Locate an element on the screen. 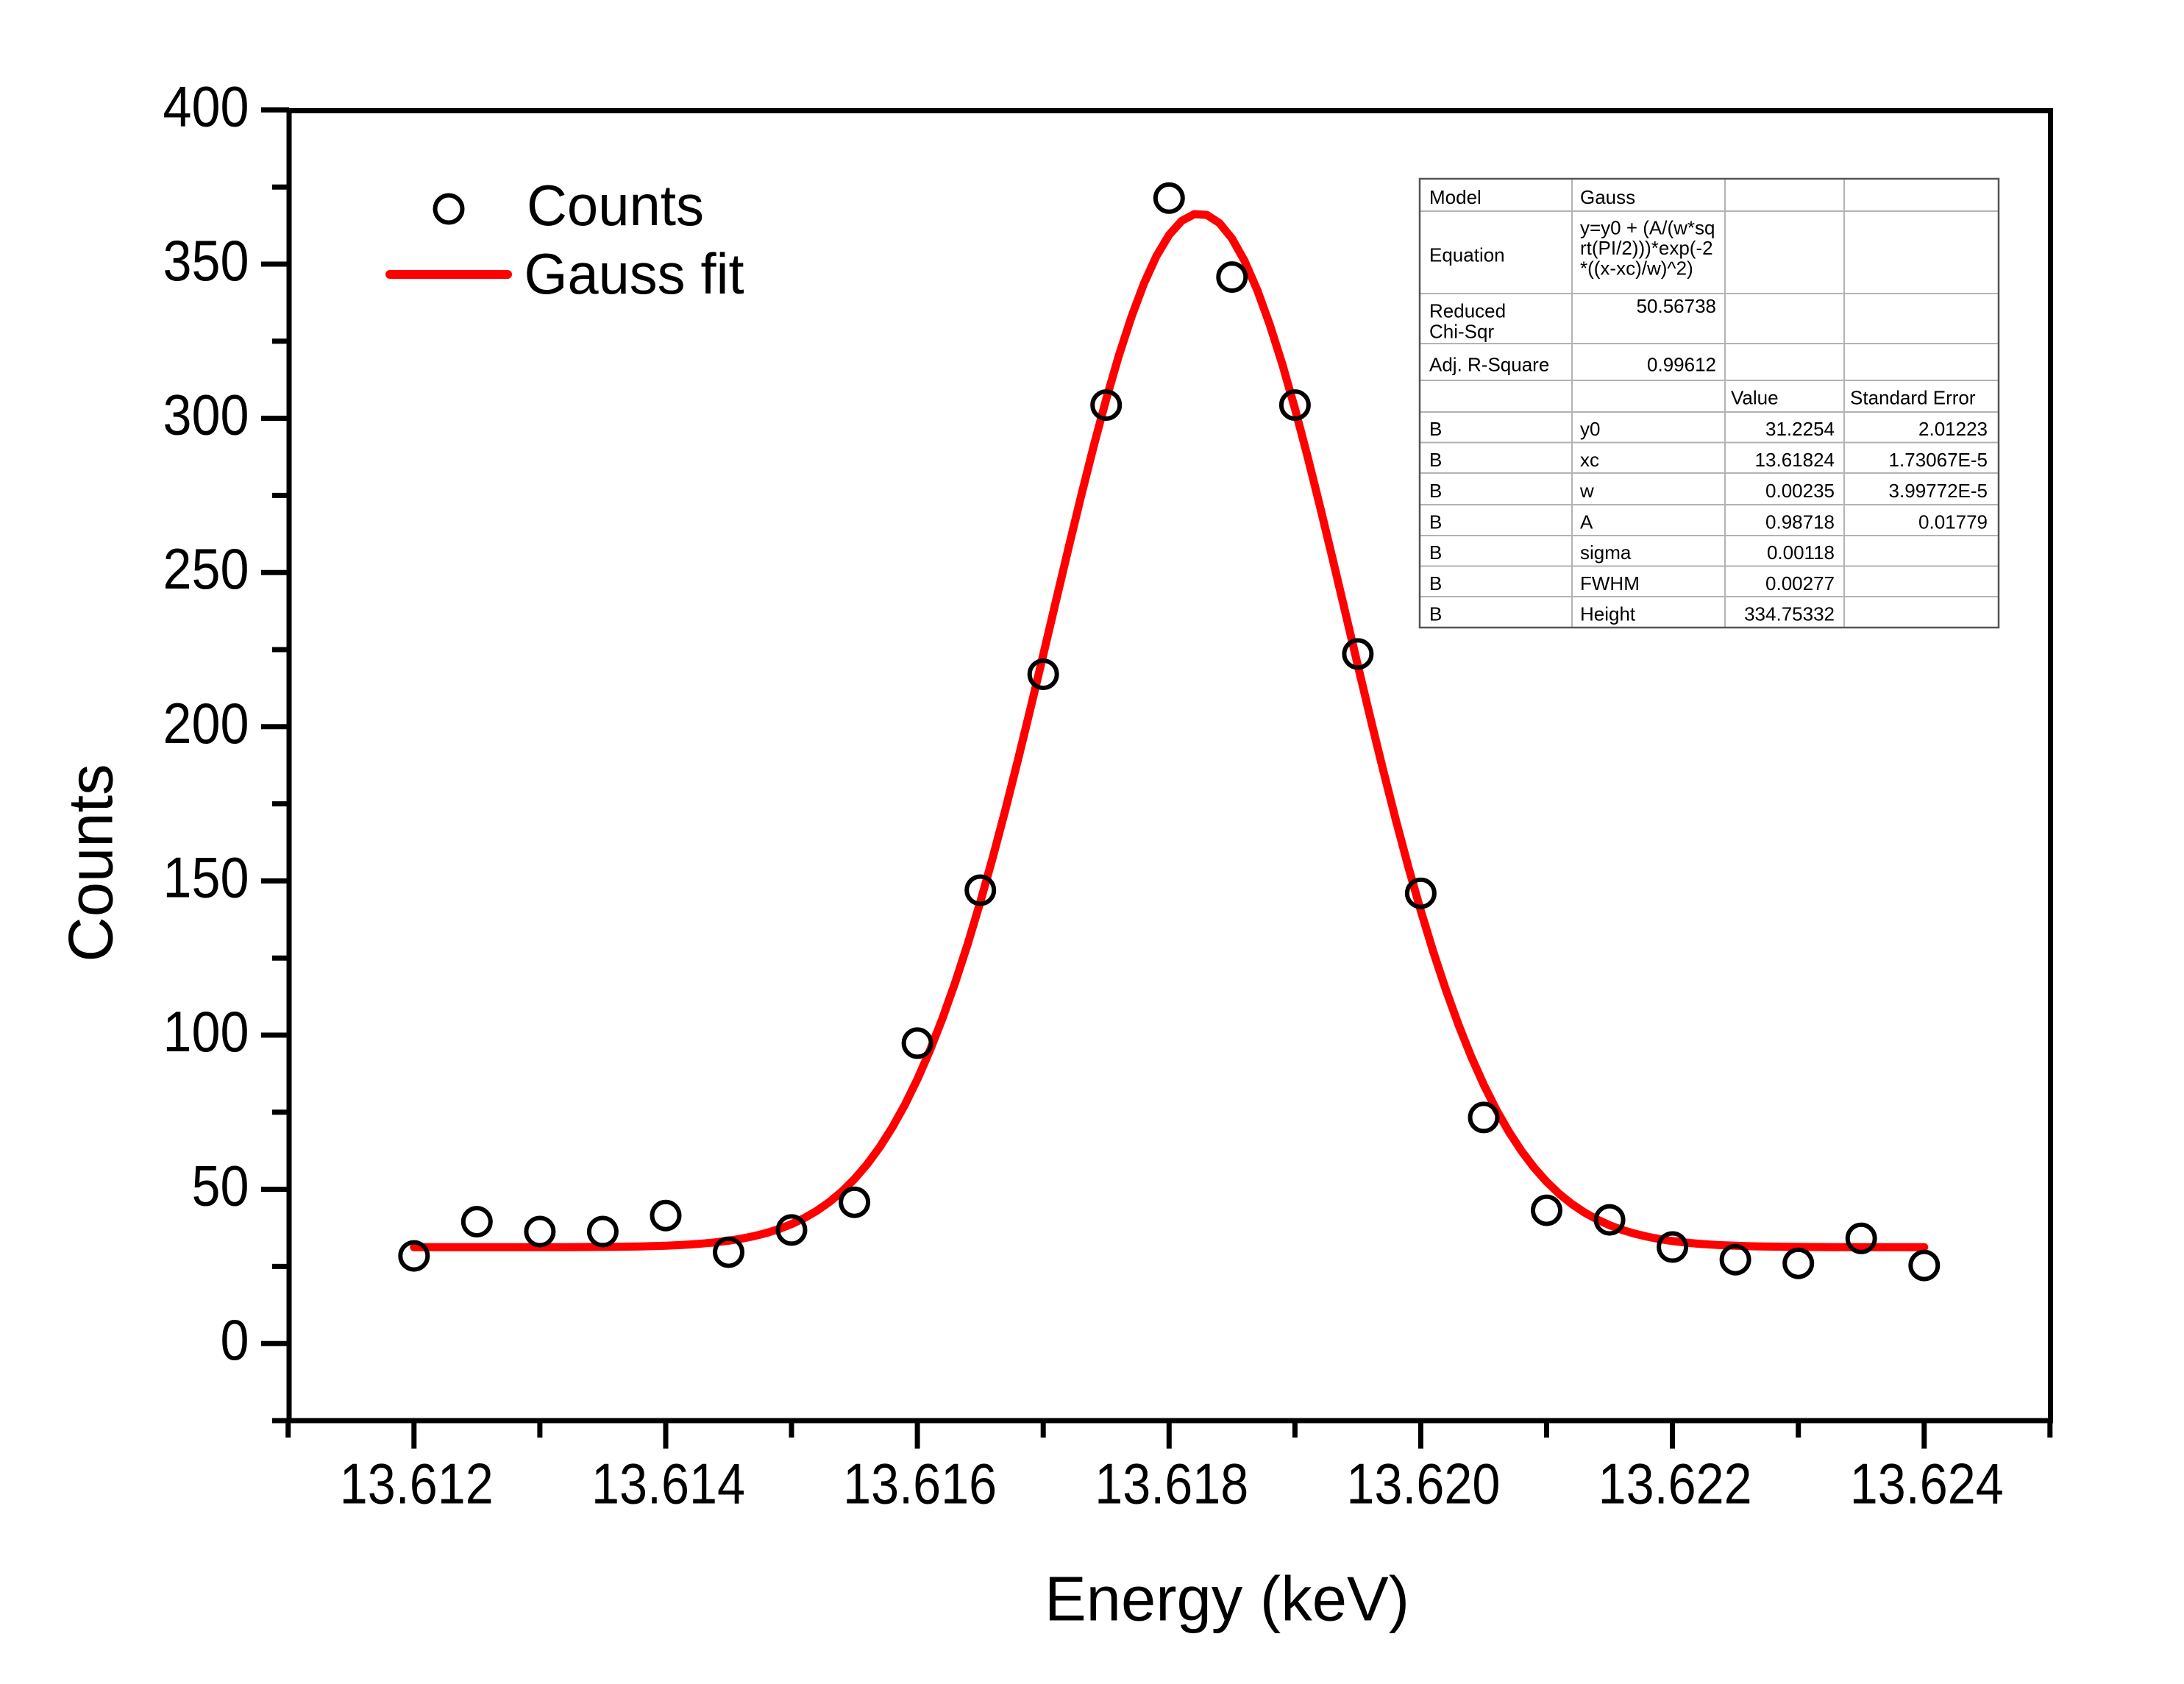 This screenshot has height=1684, width=2184. svg-text: 300 is located at coordinates (206, 415).